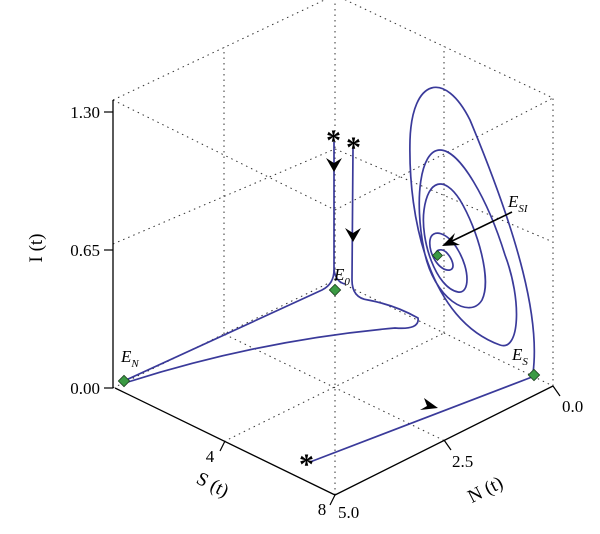 The image size is (600, 534). I want to click on label-e0-main: E, so click(339, 274).